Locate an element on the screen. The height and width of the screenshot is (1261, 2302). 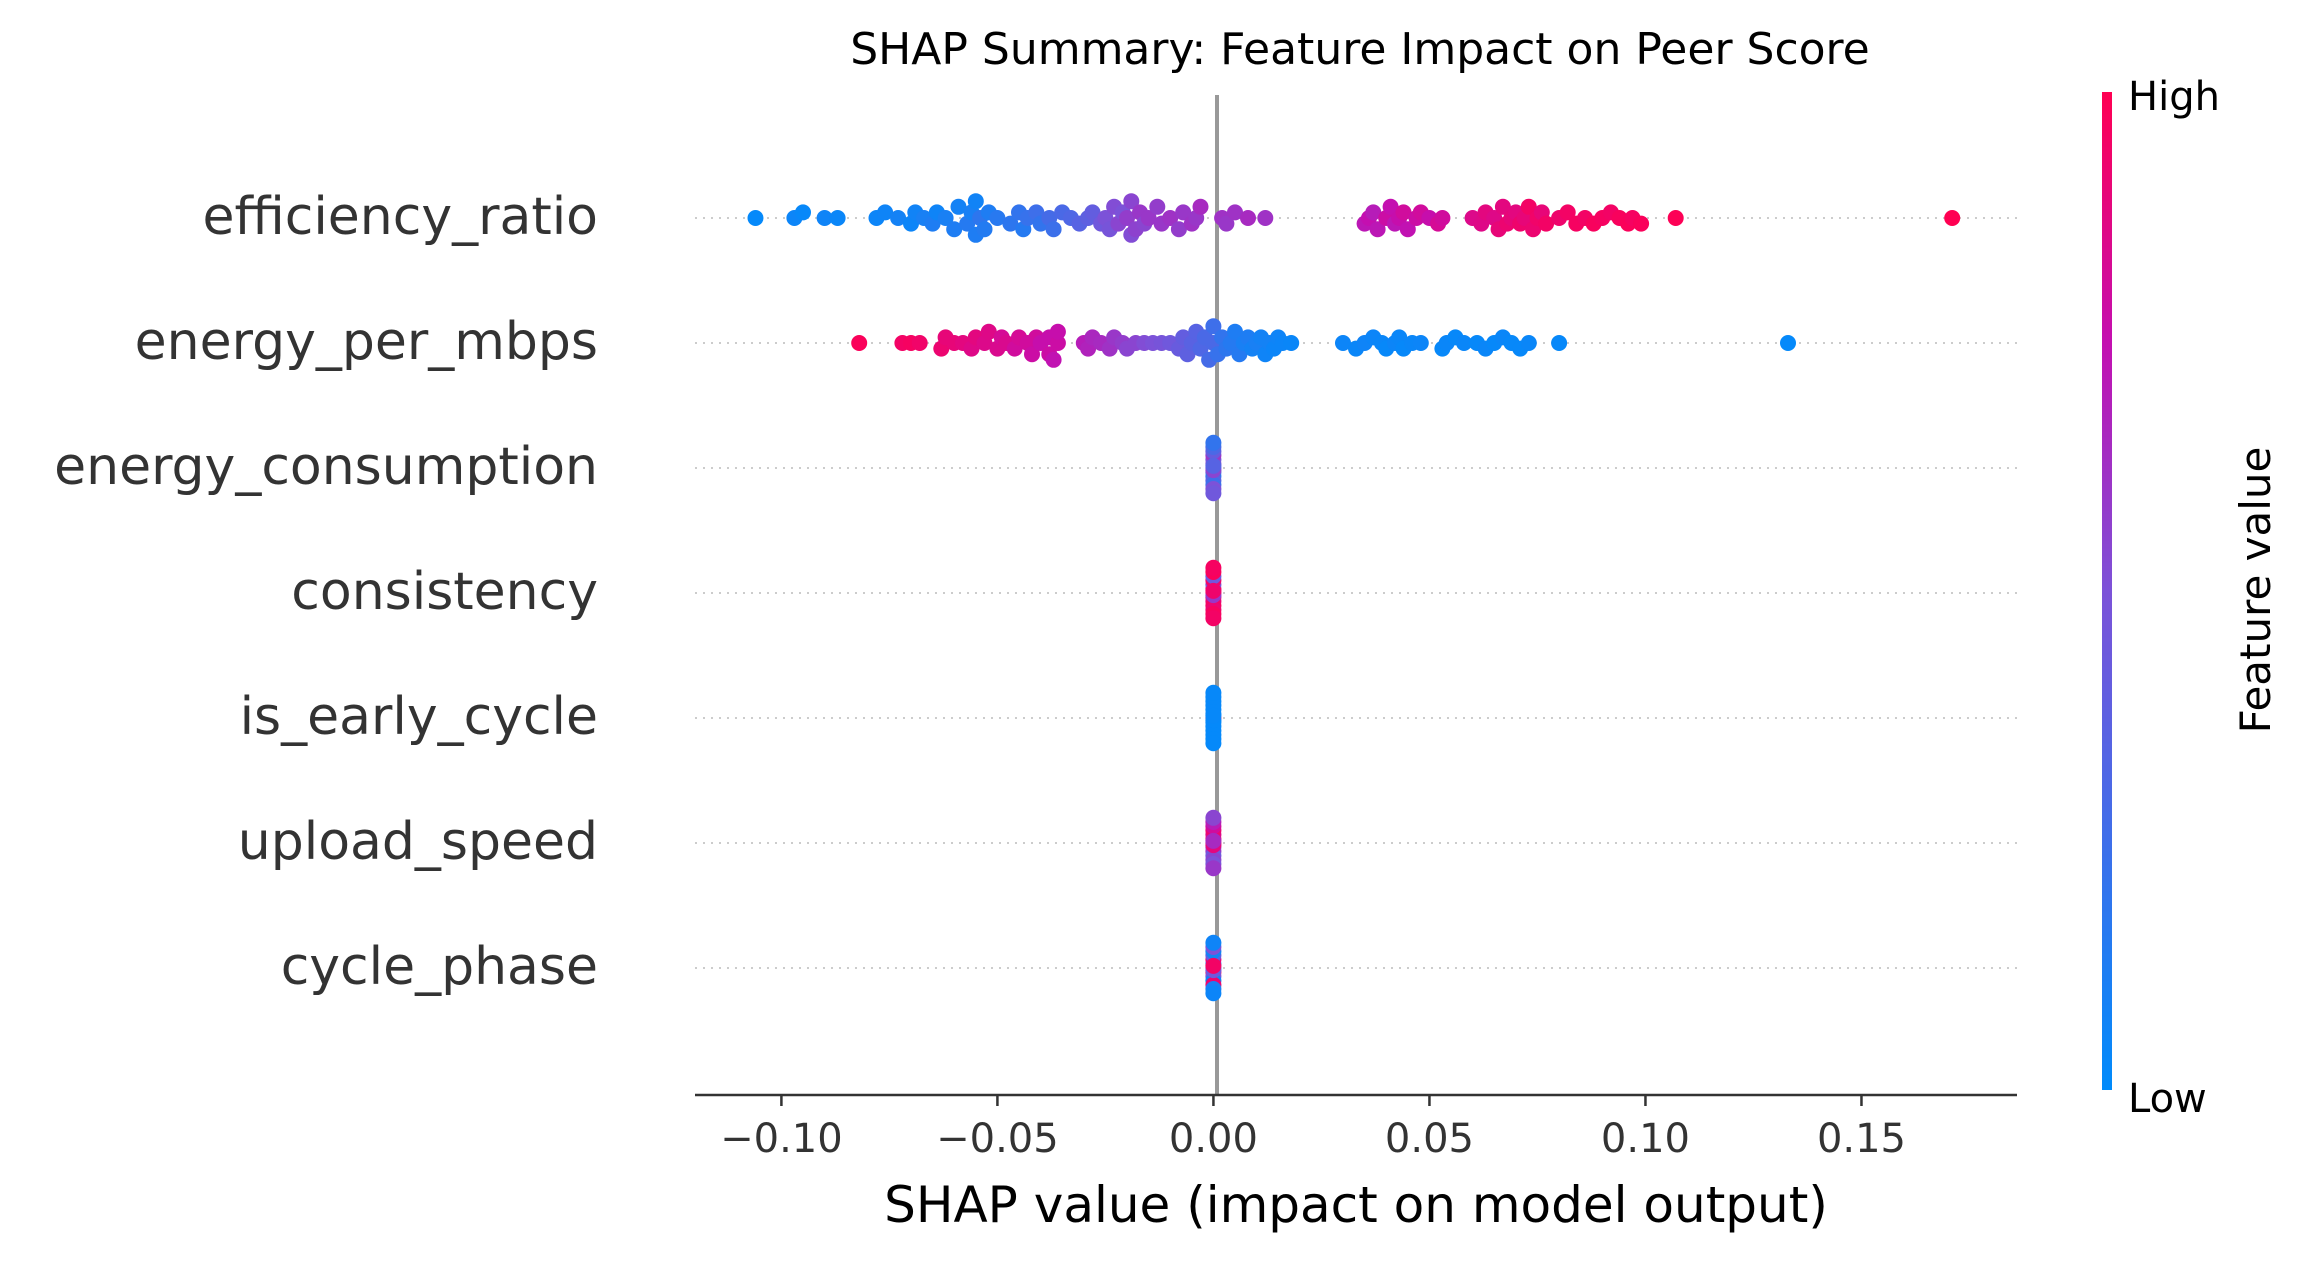
feature-label-upload_speed: upload_speed is located at coordinates (418, 842).